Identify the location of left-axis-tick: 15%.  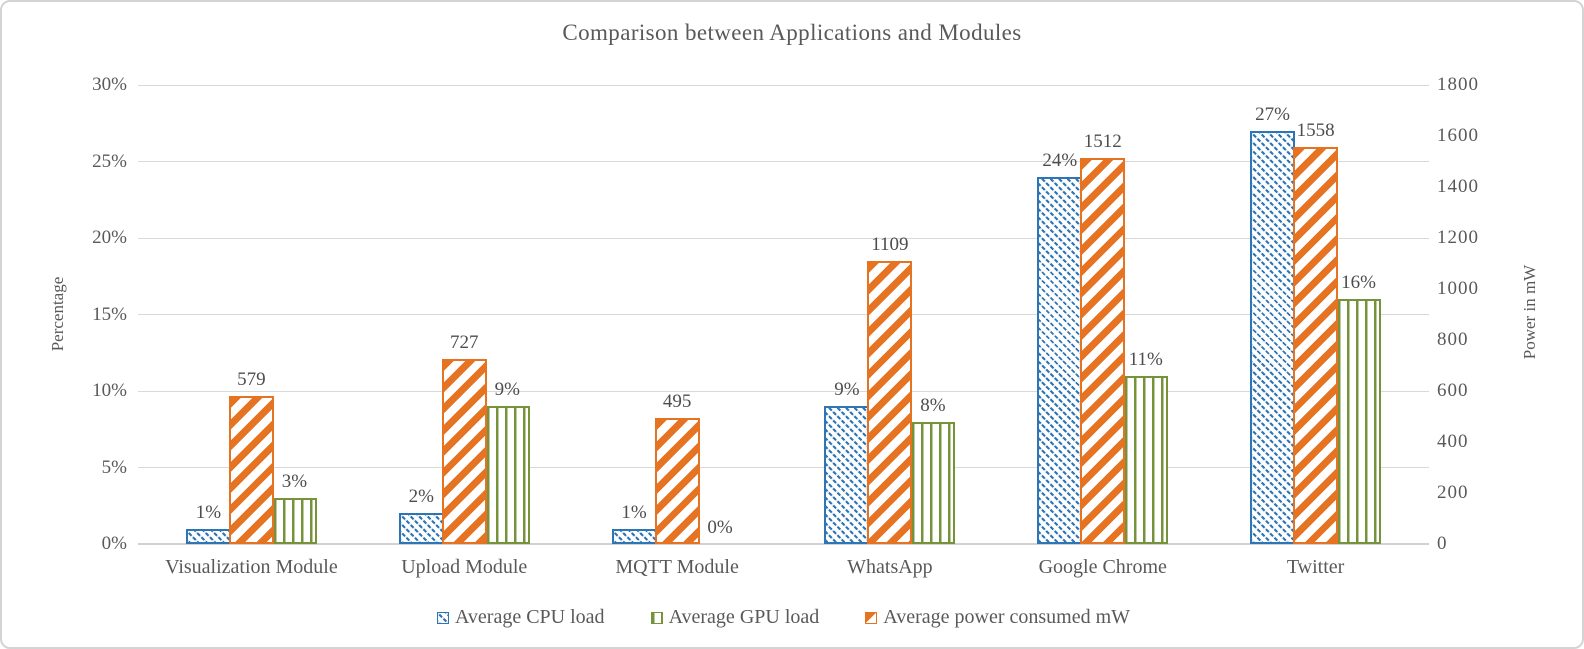
(109, 314).